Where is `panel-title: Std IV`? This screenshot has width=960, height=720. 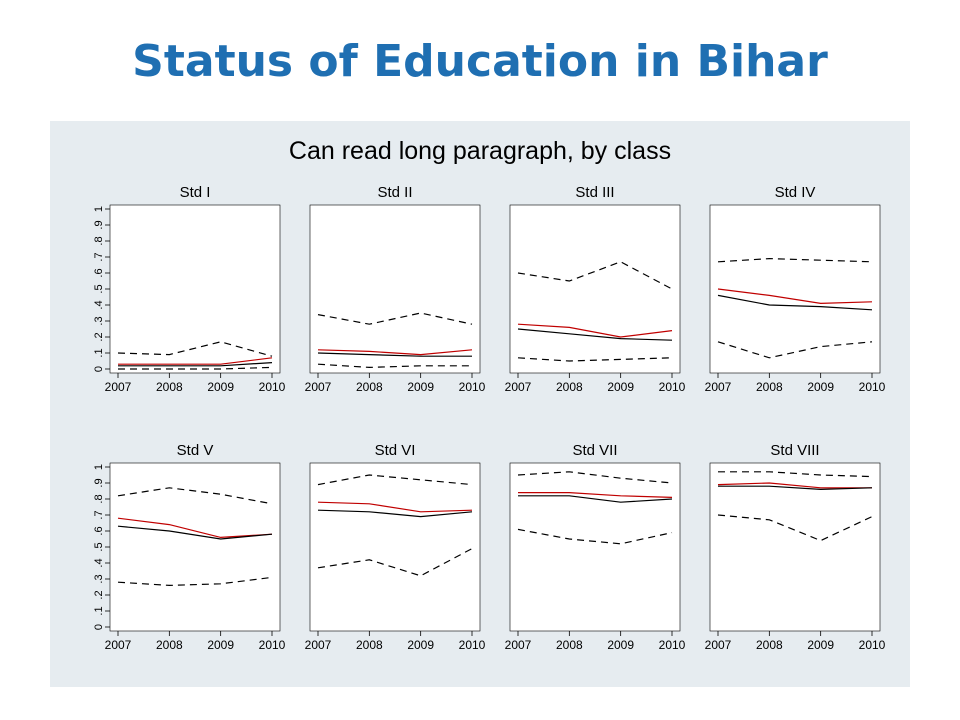 panel-title: Std IV is located at coordinates (795, 192).